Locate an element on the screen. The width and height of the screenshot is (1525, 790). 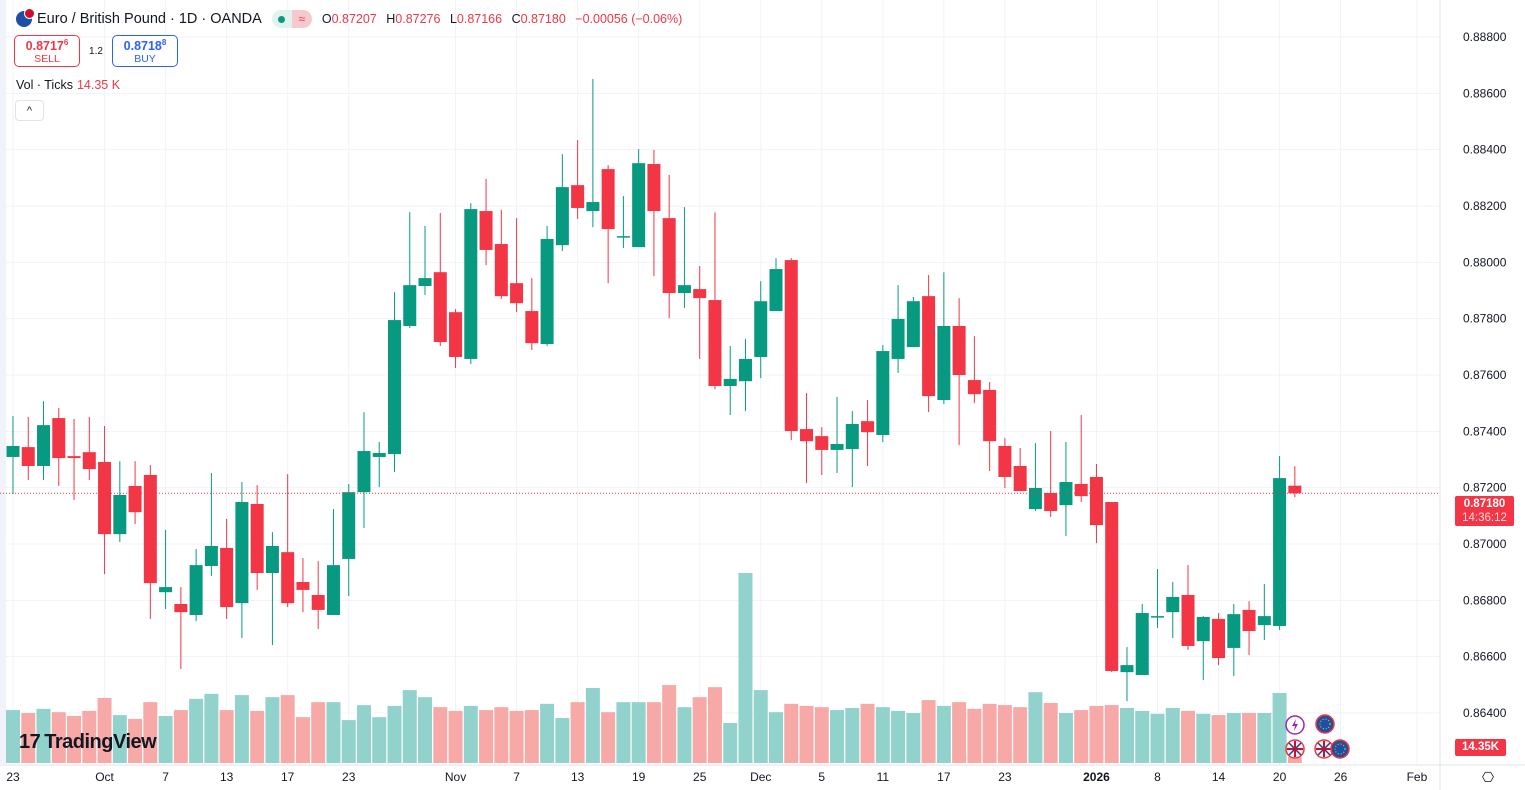
price-tick-label: 0.87200 is located at coordinates (1485, 488).